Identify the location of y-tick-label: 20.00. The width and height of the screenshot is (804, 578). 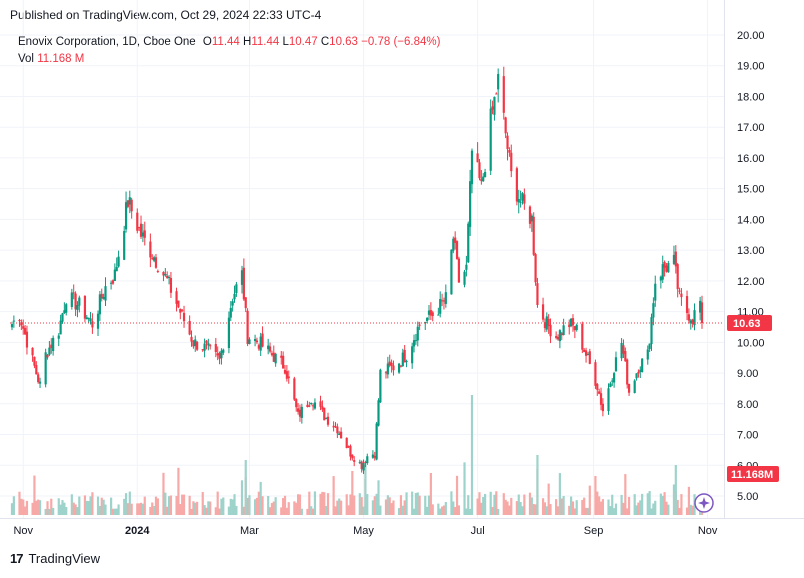
(751, 36).